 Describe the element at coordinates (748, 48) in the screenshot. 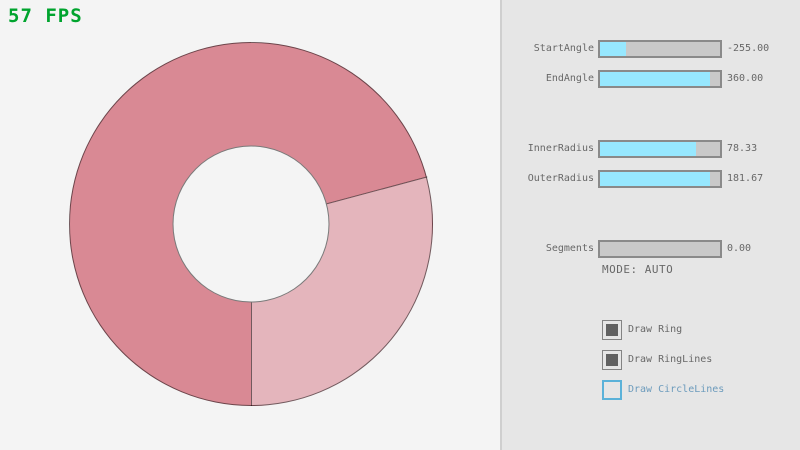

I see `start-angle-value: -255.00` at that location.